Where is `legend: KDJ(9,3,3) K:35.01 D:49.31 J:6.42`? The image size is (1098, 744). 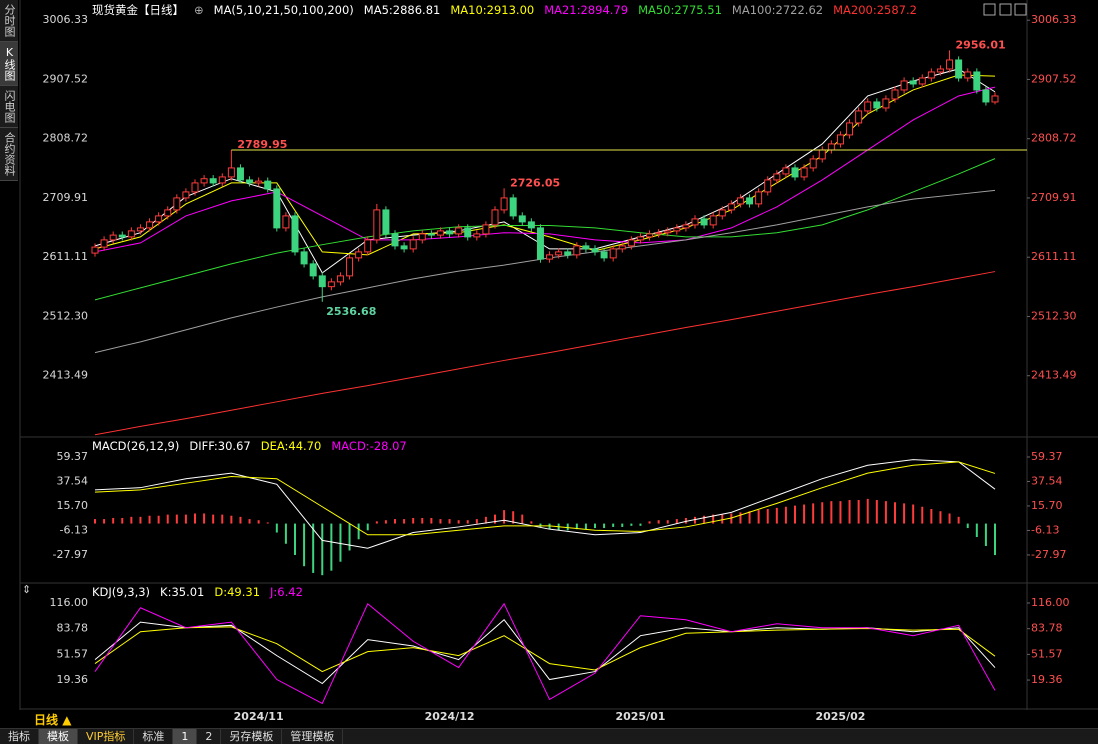 legend: KDJ(9,3,3) K:35.01 D:49.31 J:6.42 is located at coordinates (197, 592).